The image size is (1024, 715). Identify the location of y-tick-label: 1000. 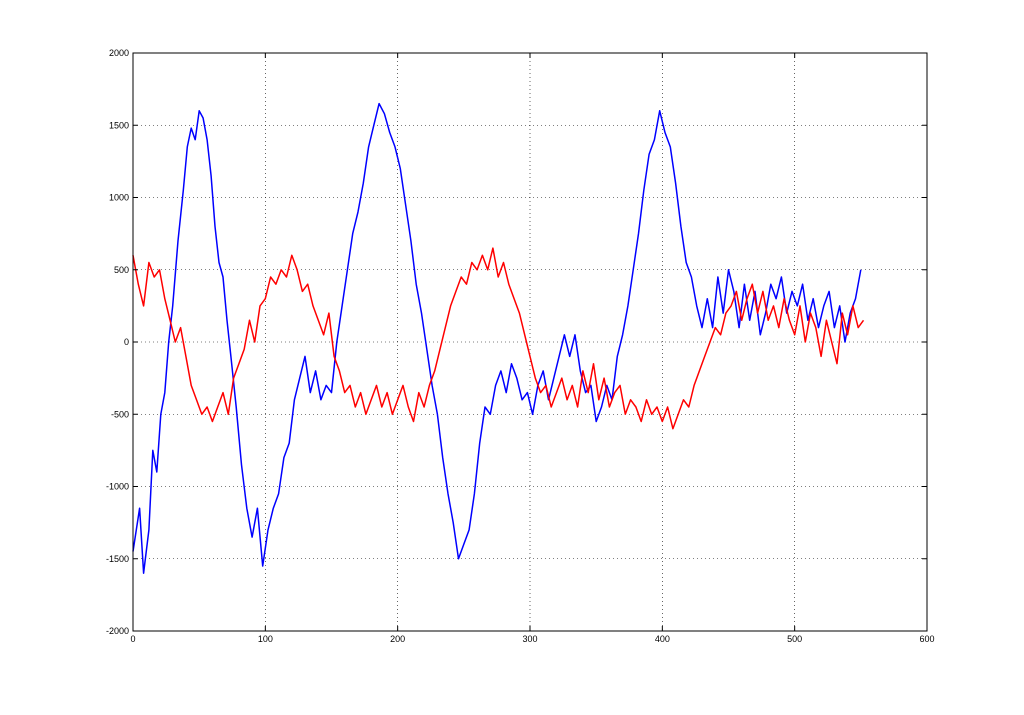
(119, 198).